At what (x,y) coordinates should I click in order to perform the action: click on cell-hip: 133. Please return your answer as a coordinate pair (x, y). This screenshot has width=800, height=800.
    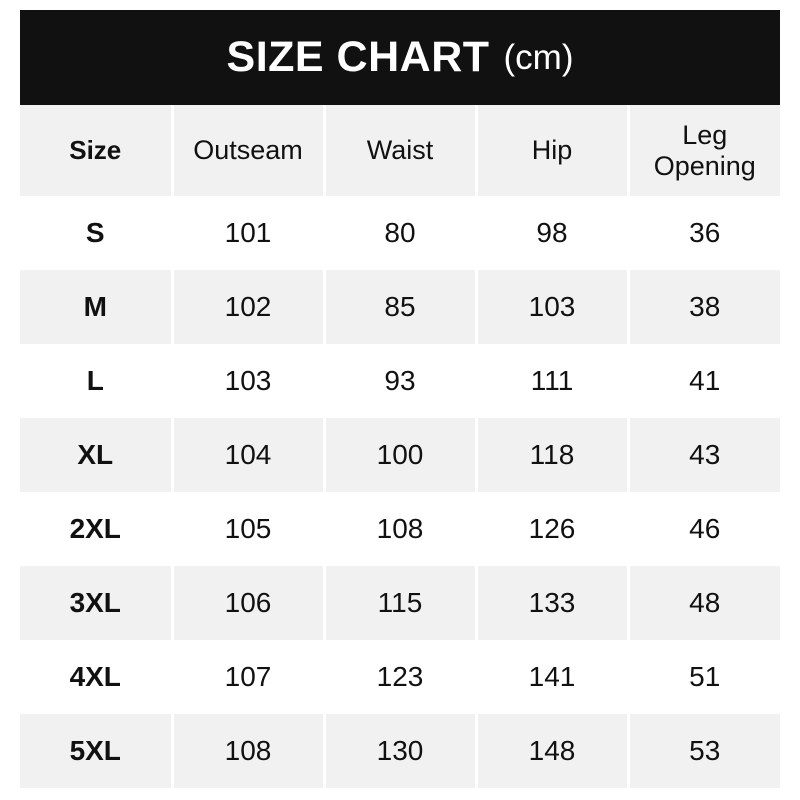
    Looking at the image, I should click on (553, 603).